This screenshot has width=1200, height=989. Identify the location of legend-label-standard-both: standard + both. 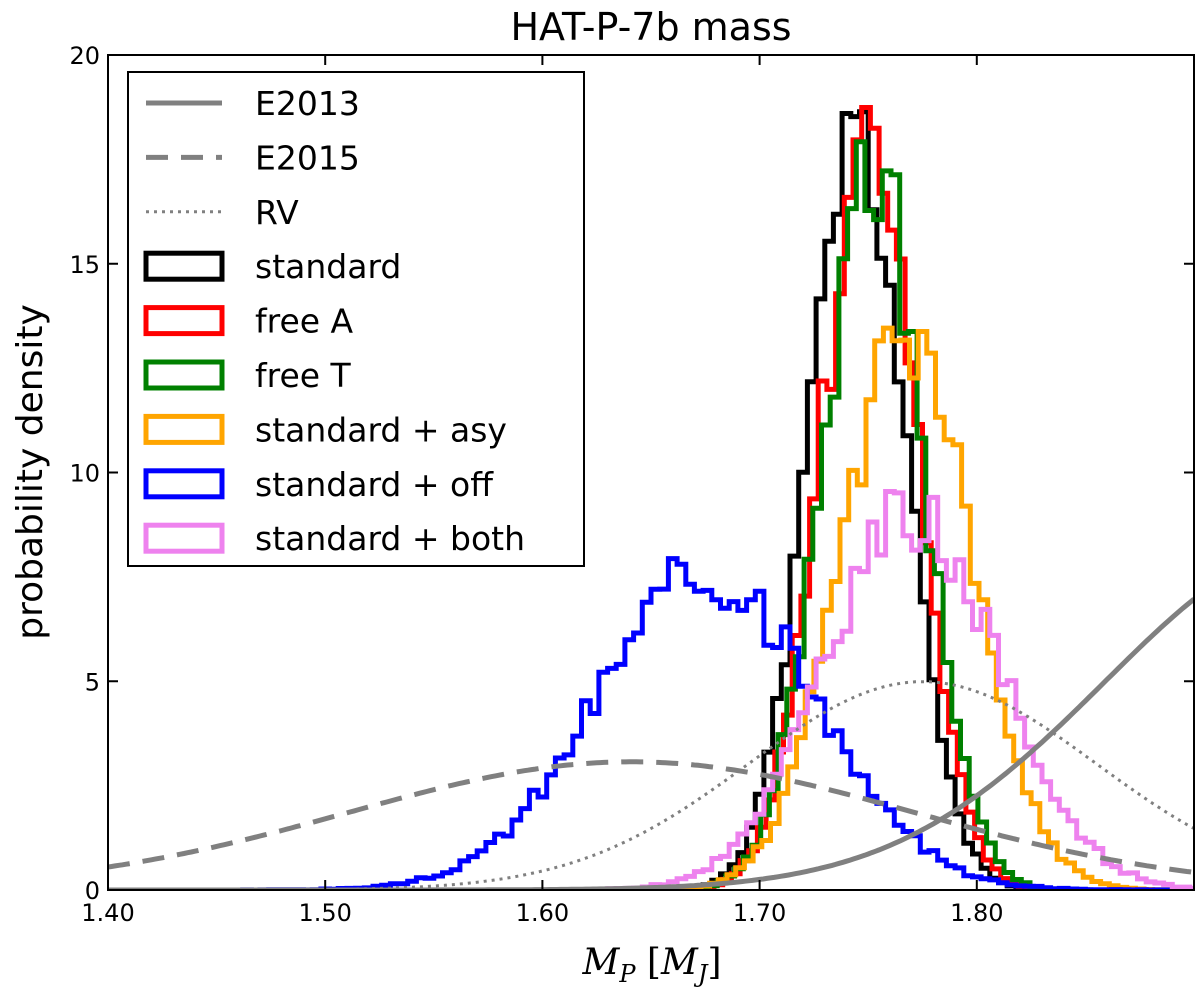
(390, 538).